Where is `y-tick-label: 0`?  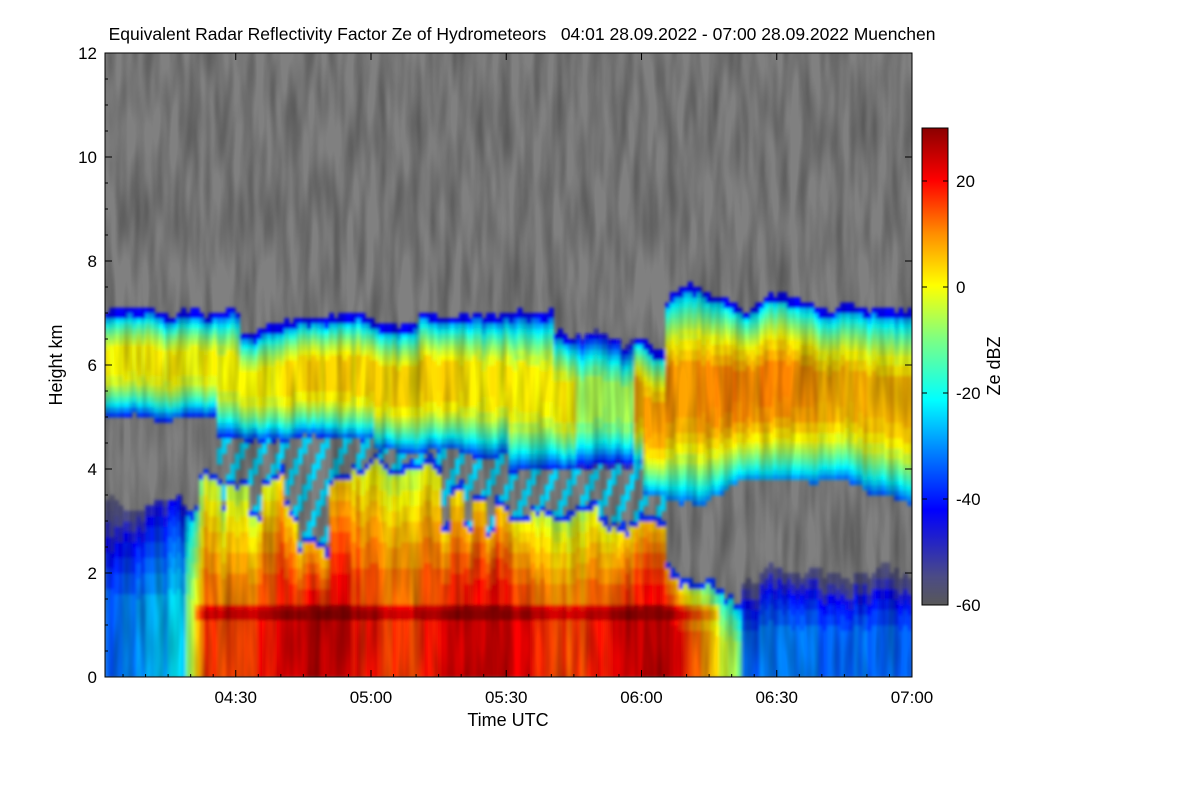
y-tick-label: 0 is located at coordinates (92, 677).